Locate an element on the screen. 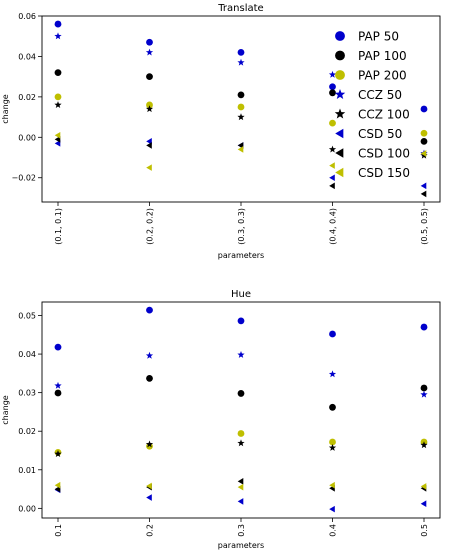  legend-label-ccz-100: CCZ 100 is located at coordinates (384, 115).